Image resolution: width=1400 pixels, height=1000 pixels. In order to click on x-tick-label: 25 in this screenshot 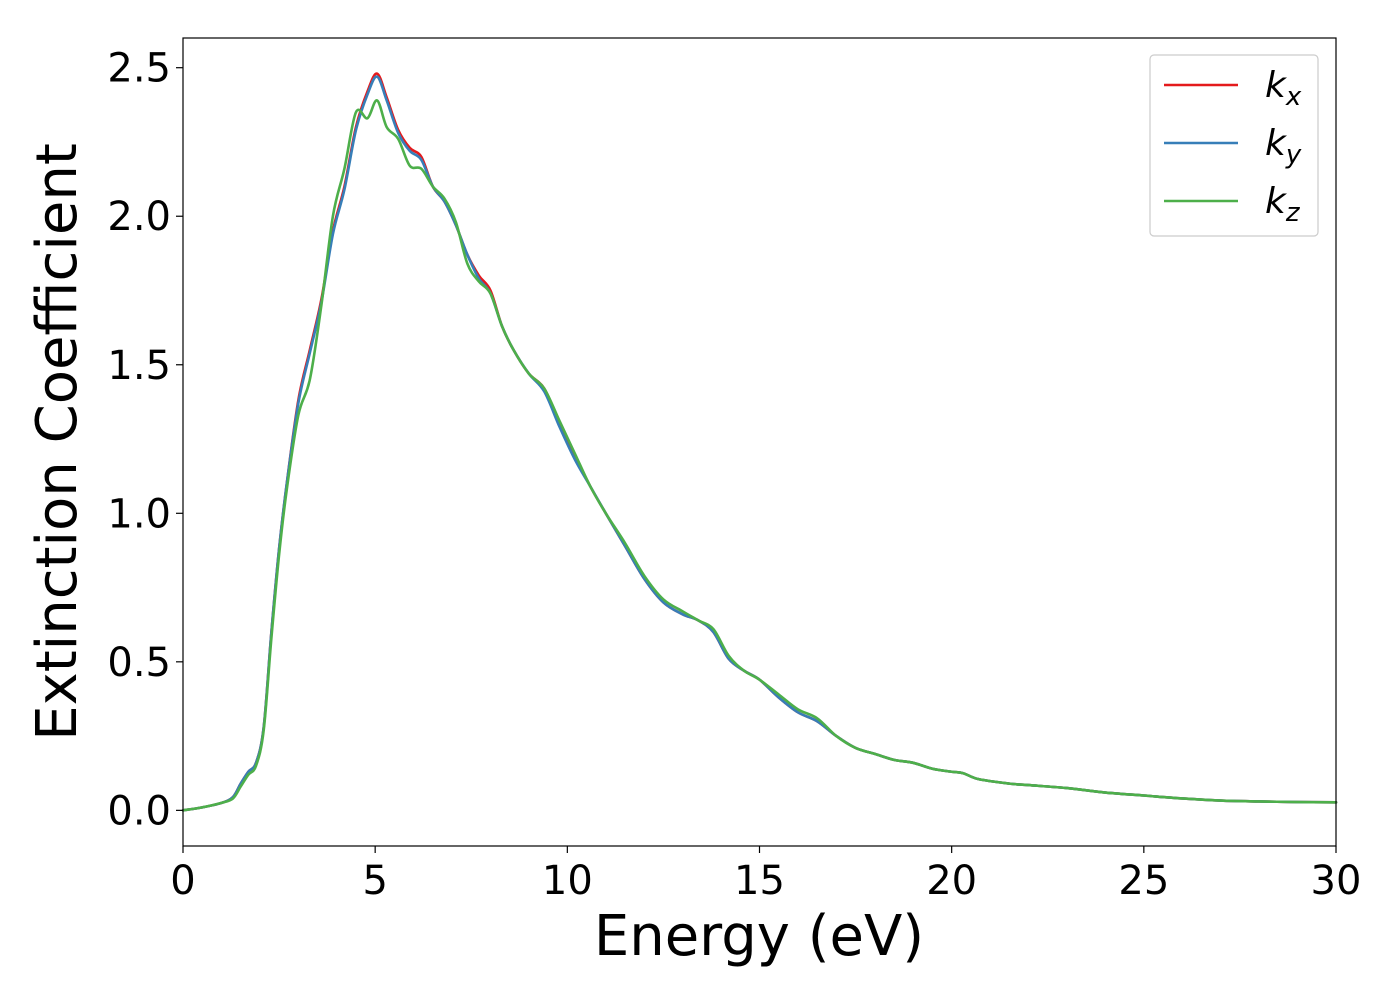, I will do `click(1143, 881)`.